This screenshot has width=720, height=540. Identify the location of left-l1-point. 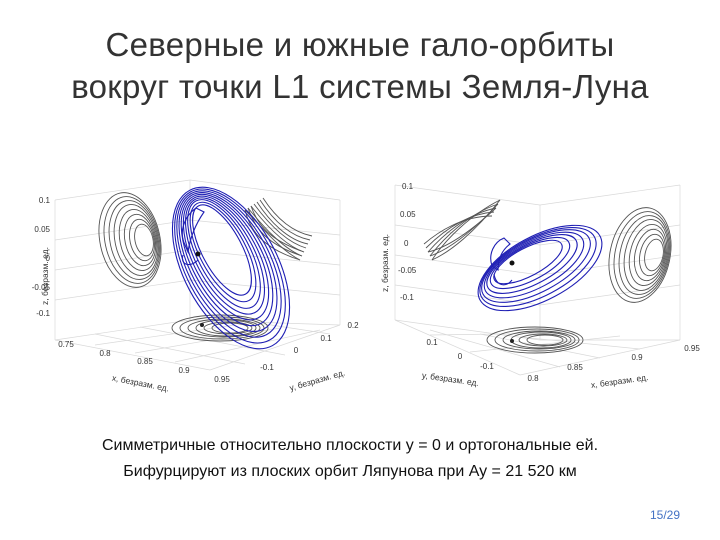
(198, 254).